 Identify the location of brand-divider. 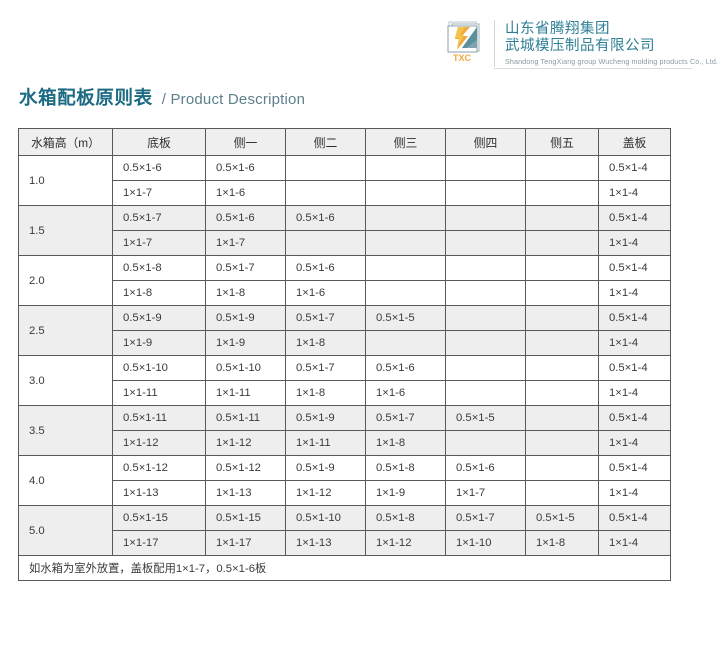
(593, 68).